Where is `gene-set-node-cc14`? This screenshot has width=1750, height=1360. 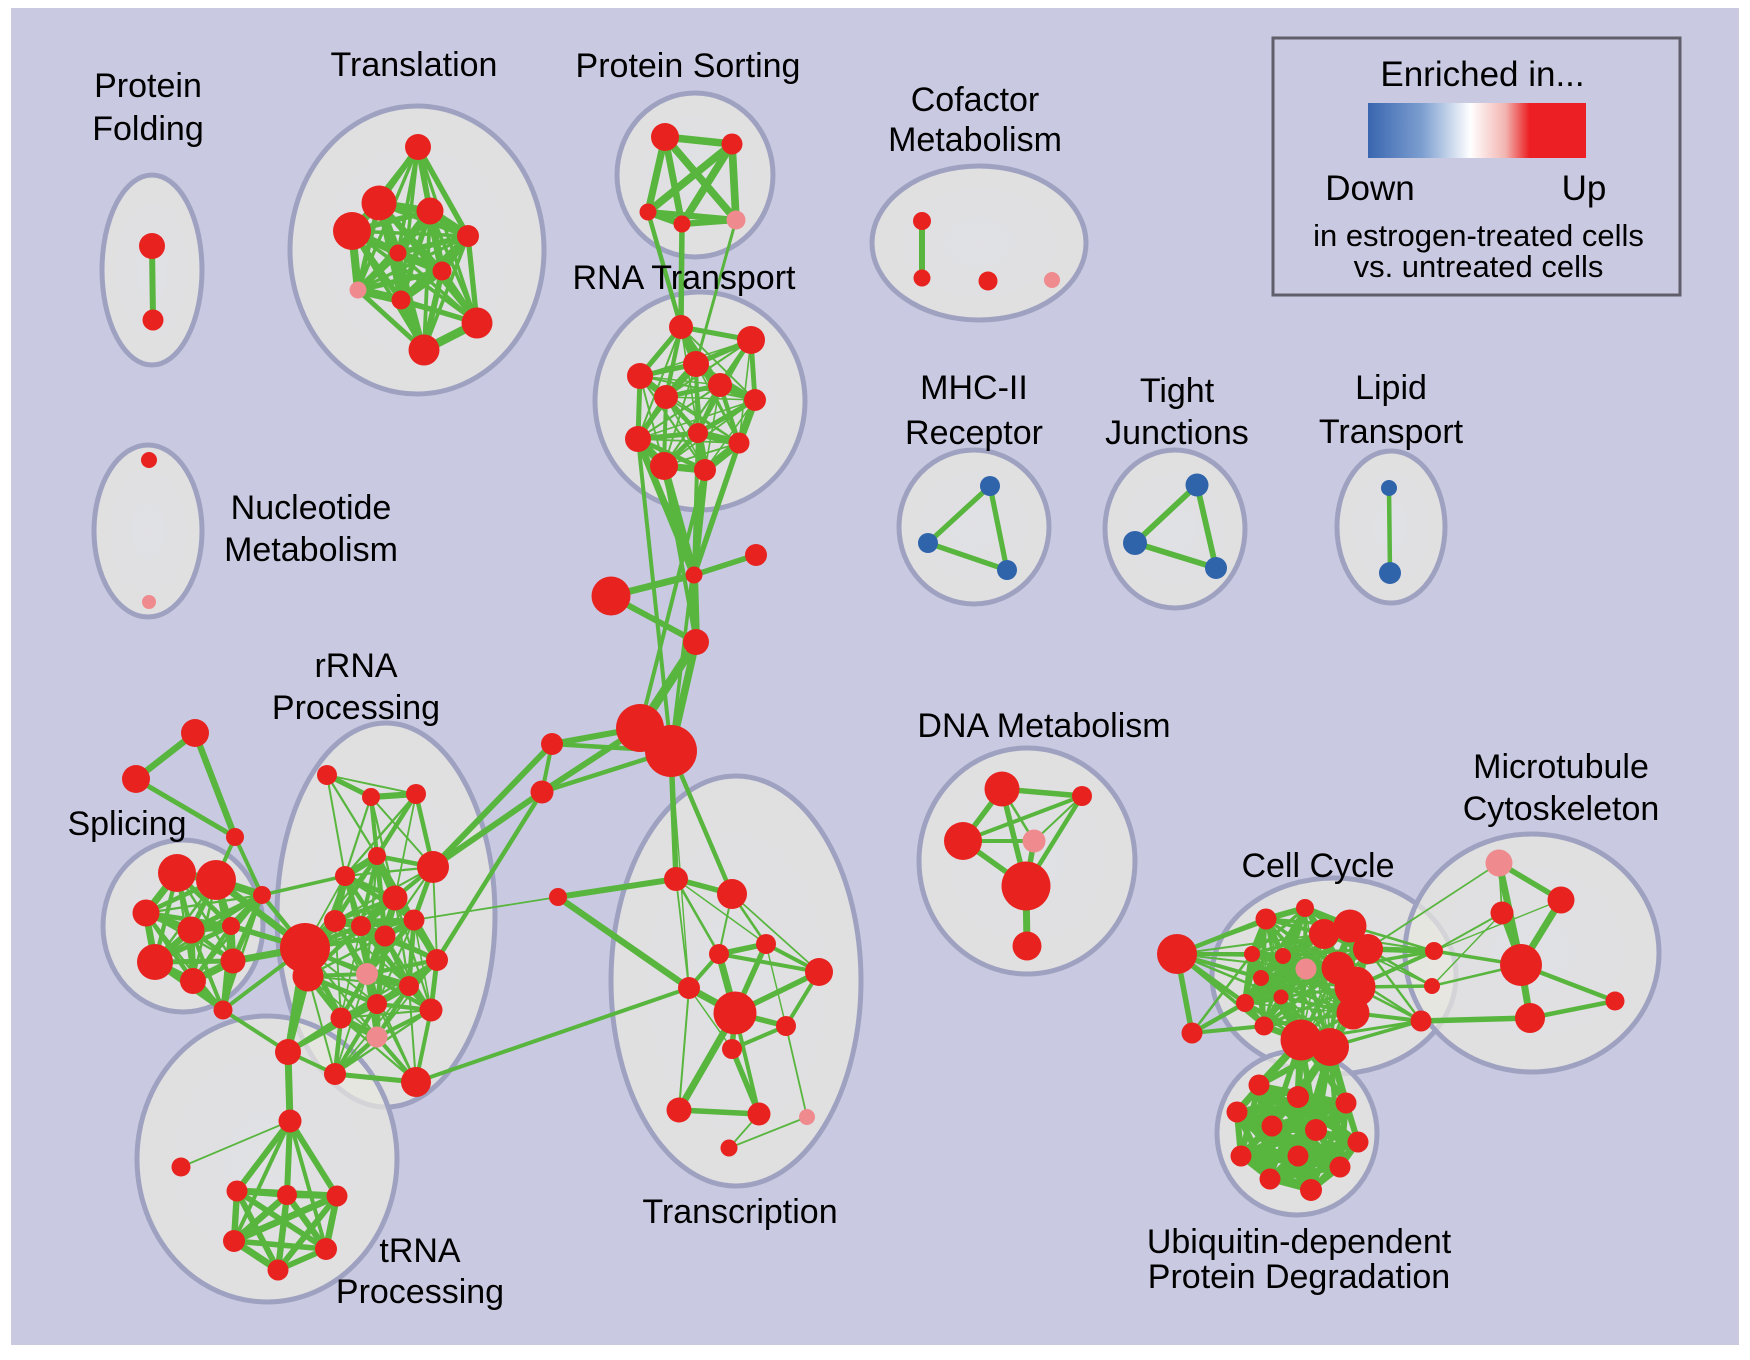 gene-set-node-cc14 is located at coordinates (1368, 949).